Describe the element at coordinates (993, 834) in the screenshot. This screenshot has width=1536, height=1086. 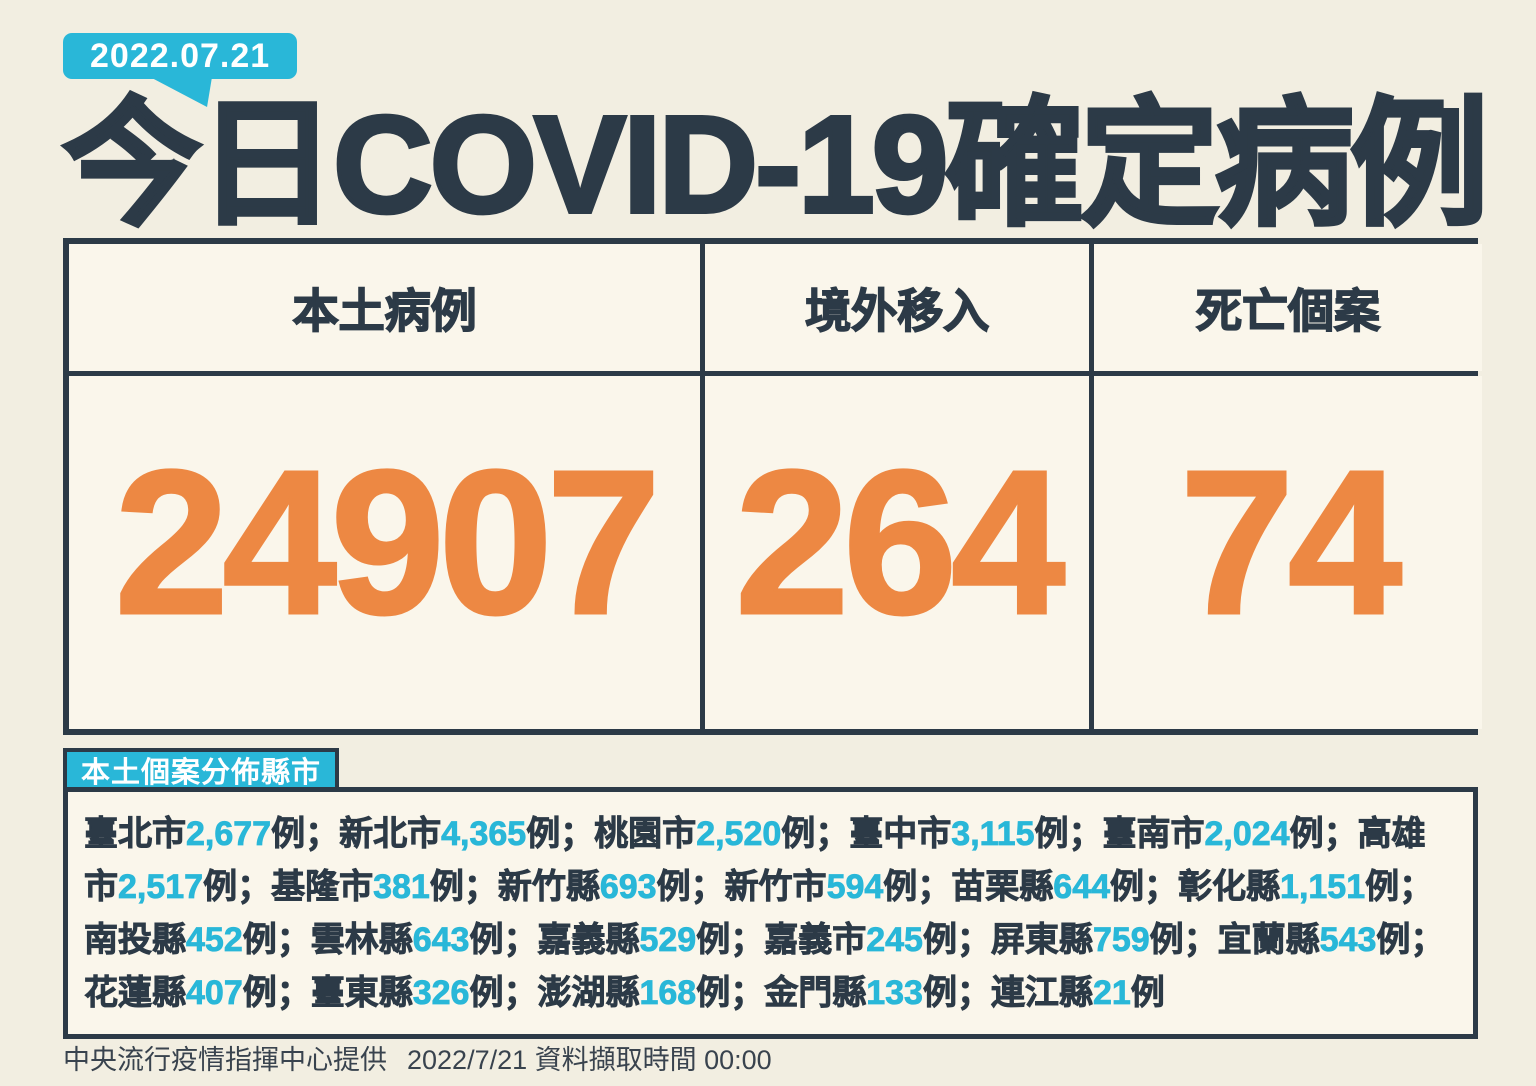
I see `region-case-count: 3,115` at that location.